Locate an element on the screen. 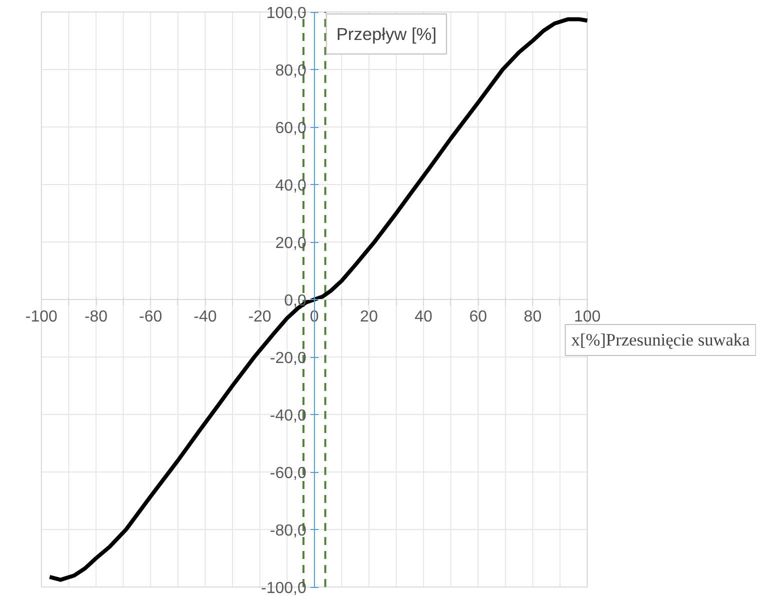  x-tick-label: 80 is located at coordinates (533, 317).